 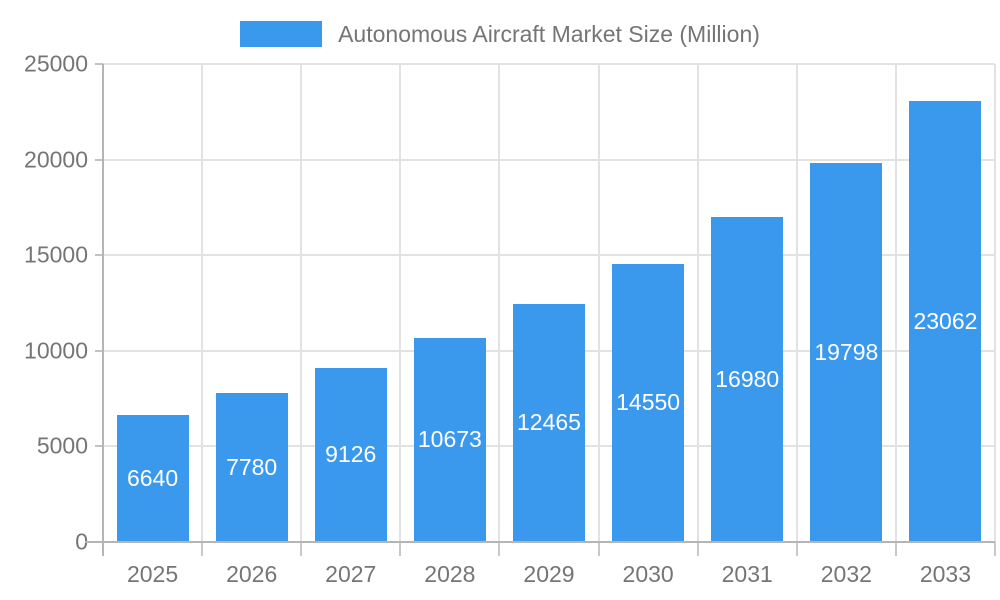 I want to click on x-axis-tick-label: 2033, so click(x=945, y=574).